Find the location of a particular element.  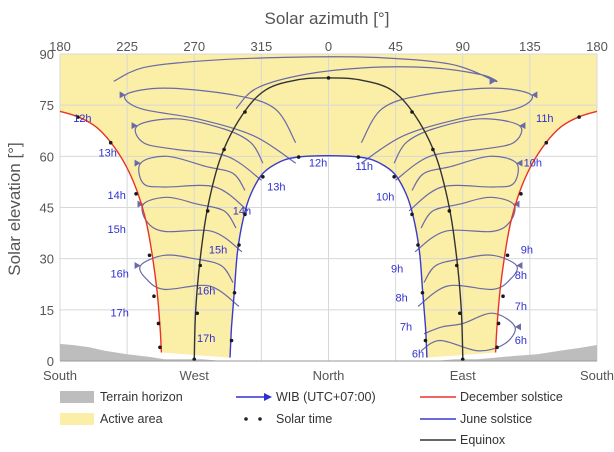

series-june-solstice is located at coordinates (328, 256).